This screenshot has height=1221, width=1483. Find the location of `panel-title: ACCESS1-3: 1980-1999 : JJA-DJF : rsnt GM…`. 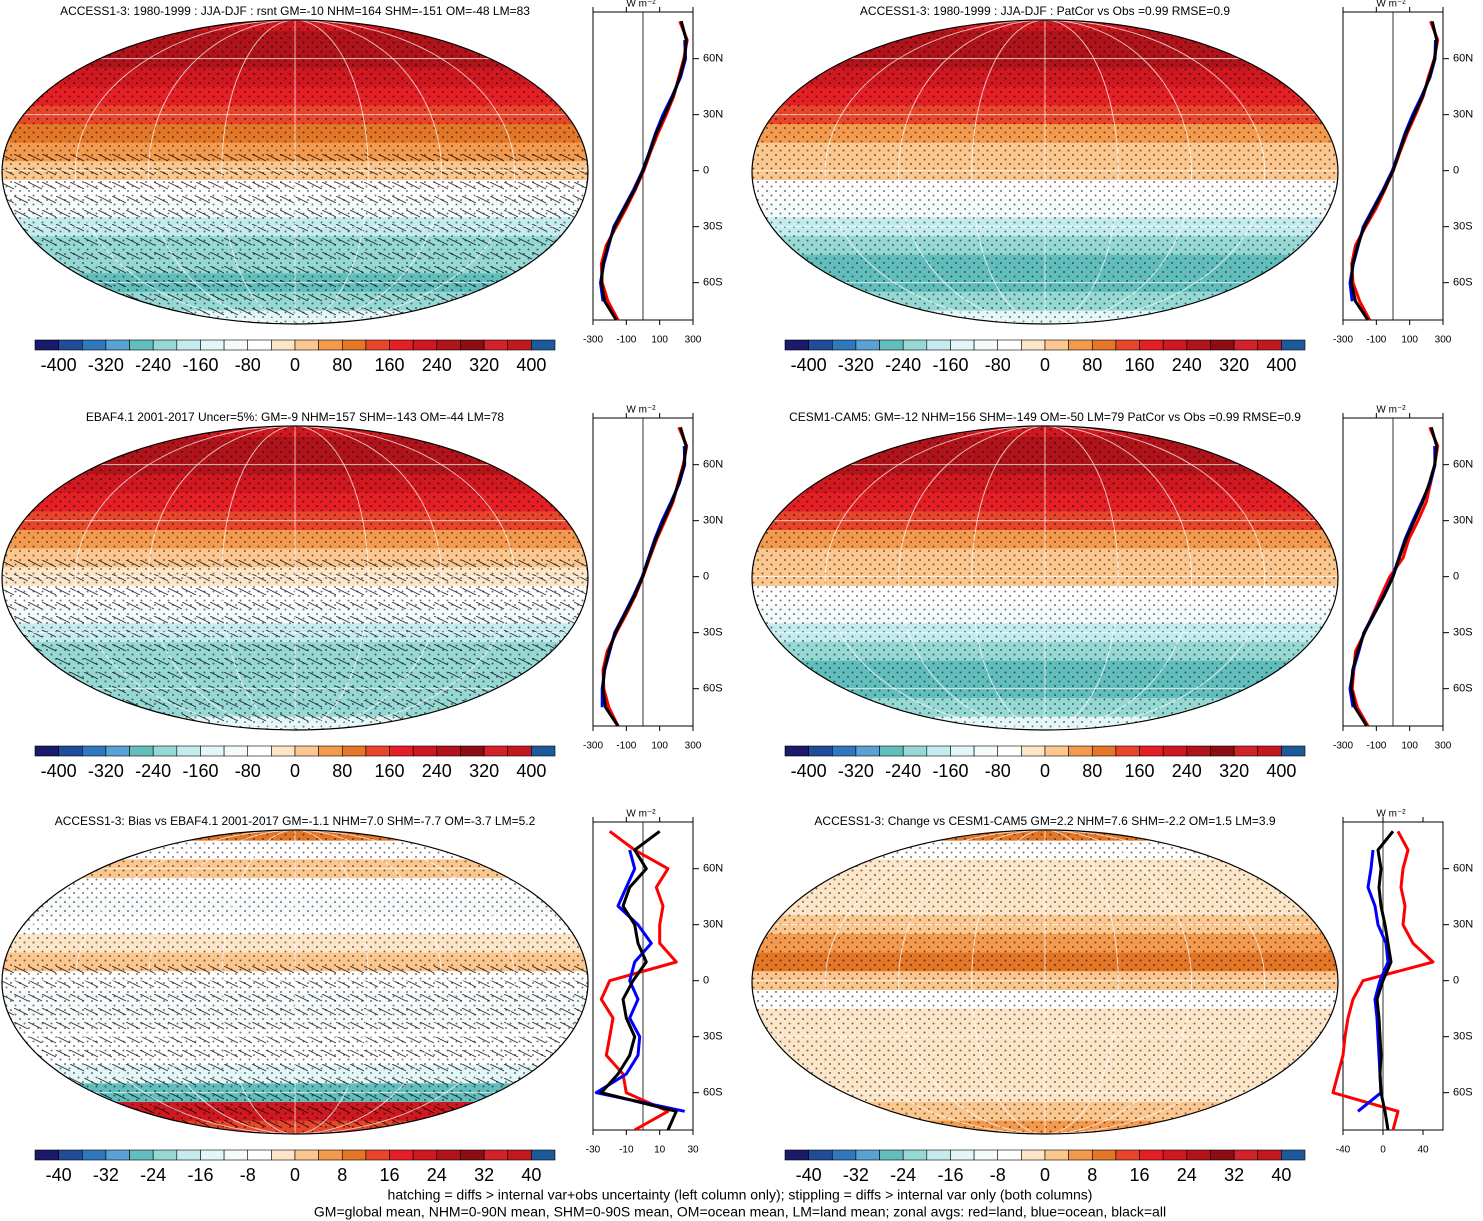

panel-title: ACCESS1-3: 1980-1999 : JJA-DJF : rsnt GM… is located at coordinates (295, 11).